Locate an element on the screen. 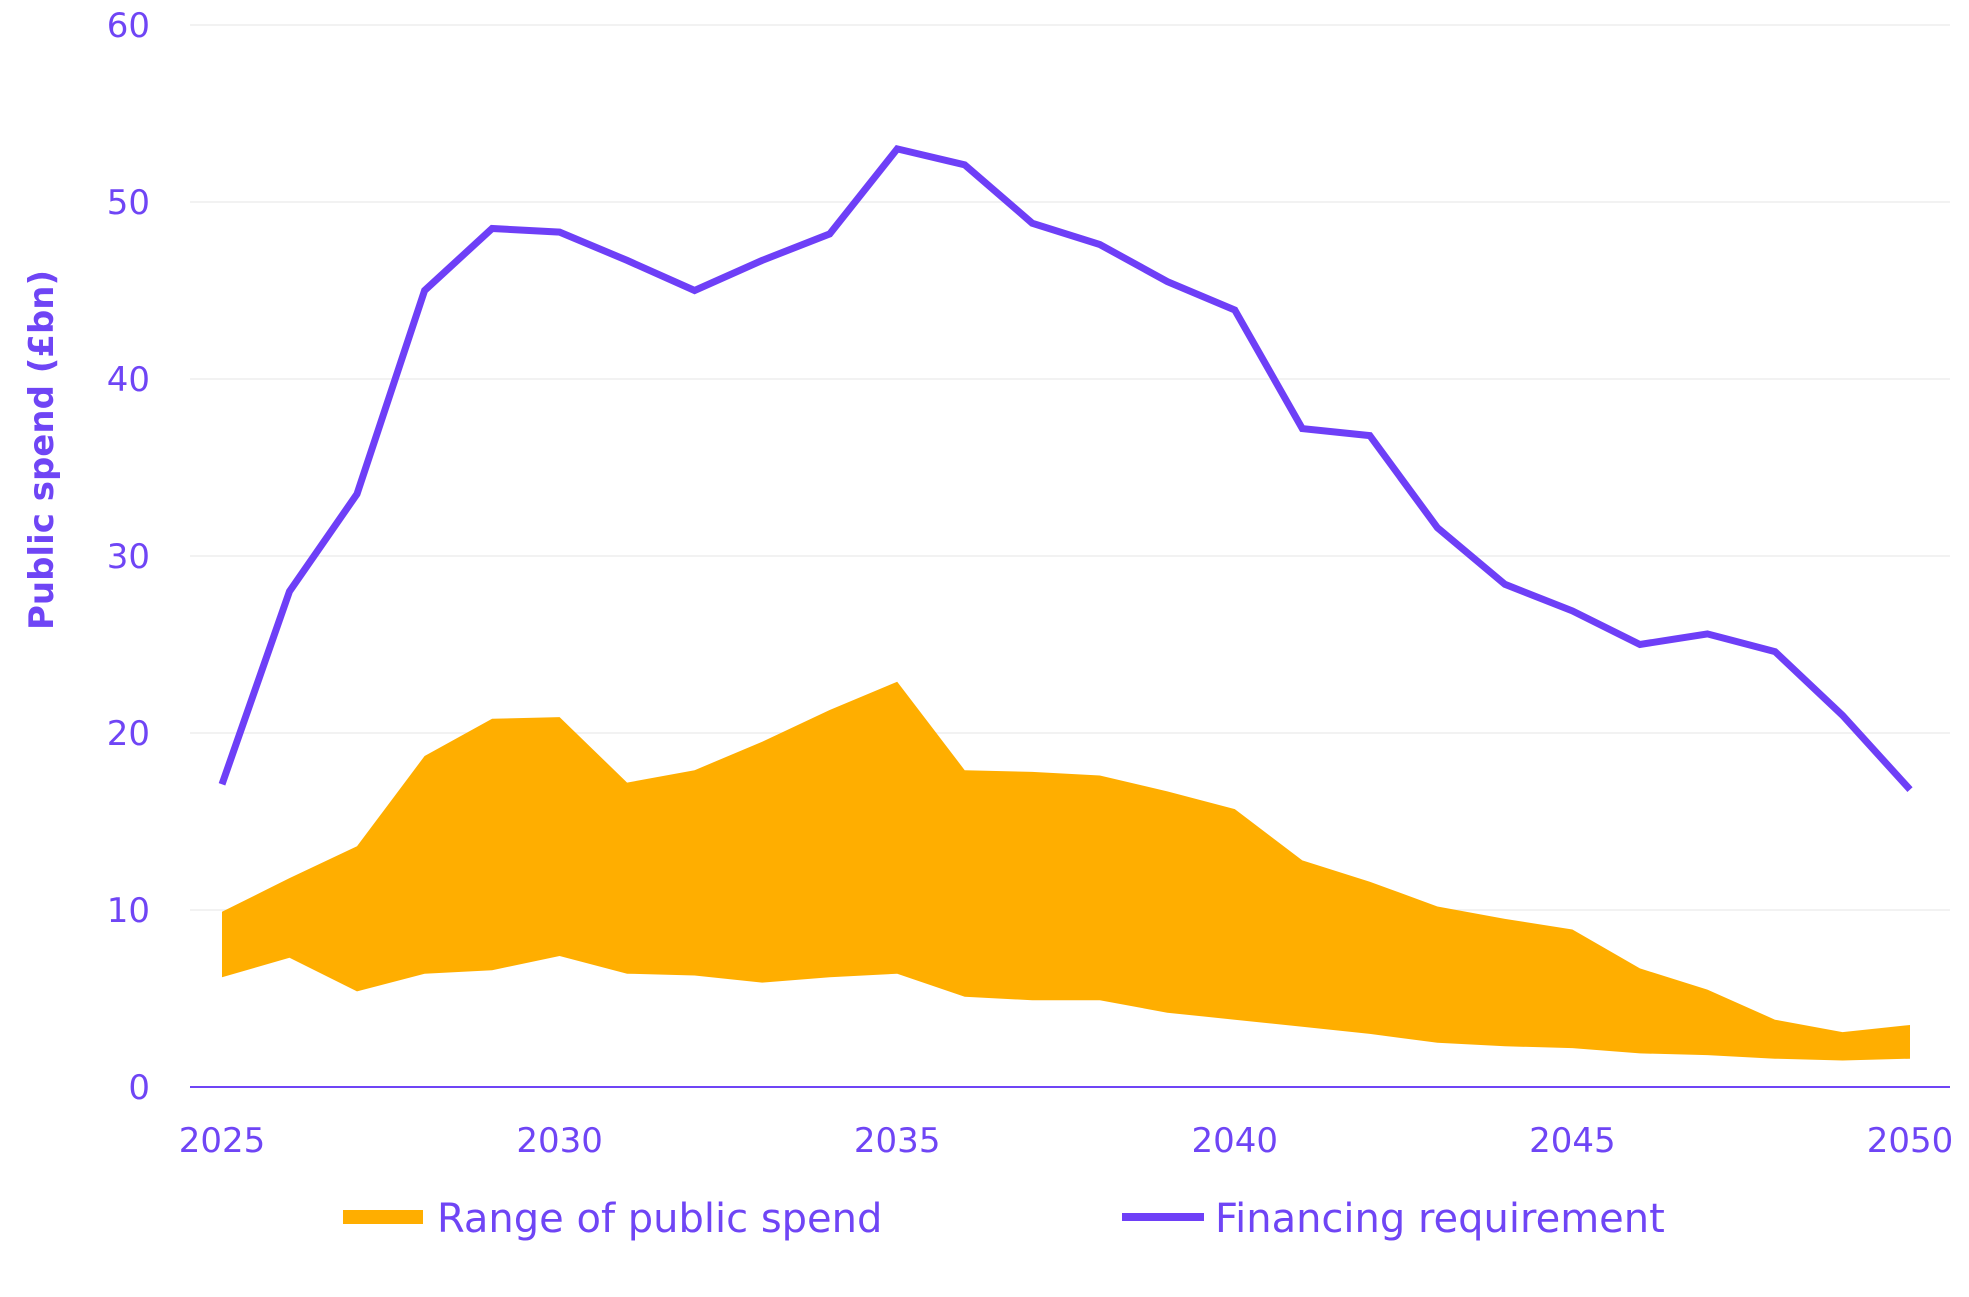  y-tick-labels: 0 10 20 30 40 50 60 is located at coordinates (128, 557).